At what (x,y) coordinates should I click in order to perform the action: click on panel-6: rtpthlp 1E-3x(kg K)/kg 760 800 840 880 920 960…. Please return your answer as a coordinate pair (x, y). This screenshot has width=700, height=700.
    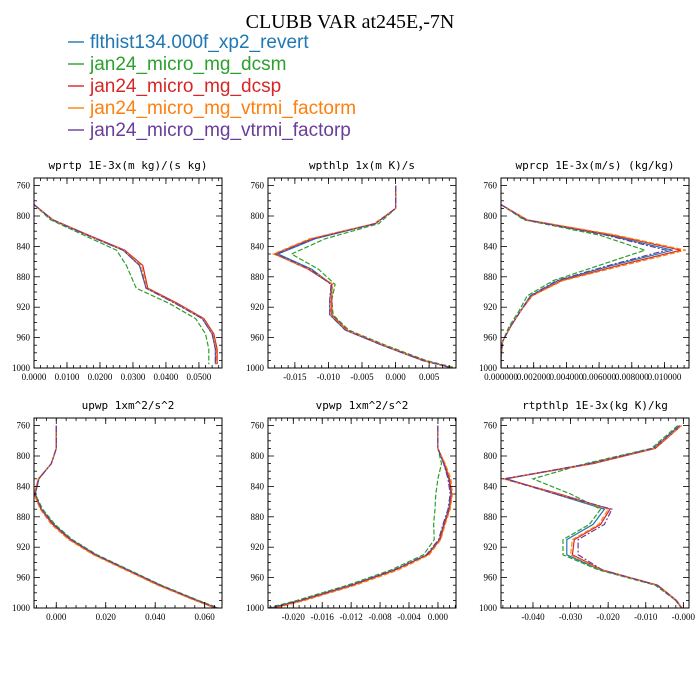
    Looking at the image, I should click on (587, 510).